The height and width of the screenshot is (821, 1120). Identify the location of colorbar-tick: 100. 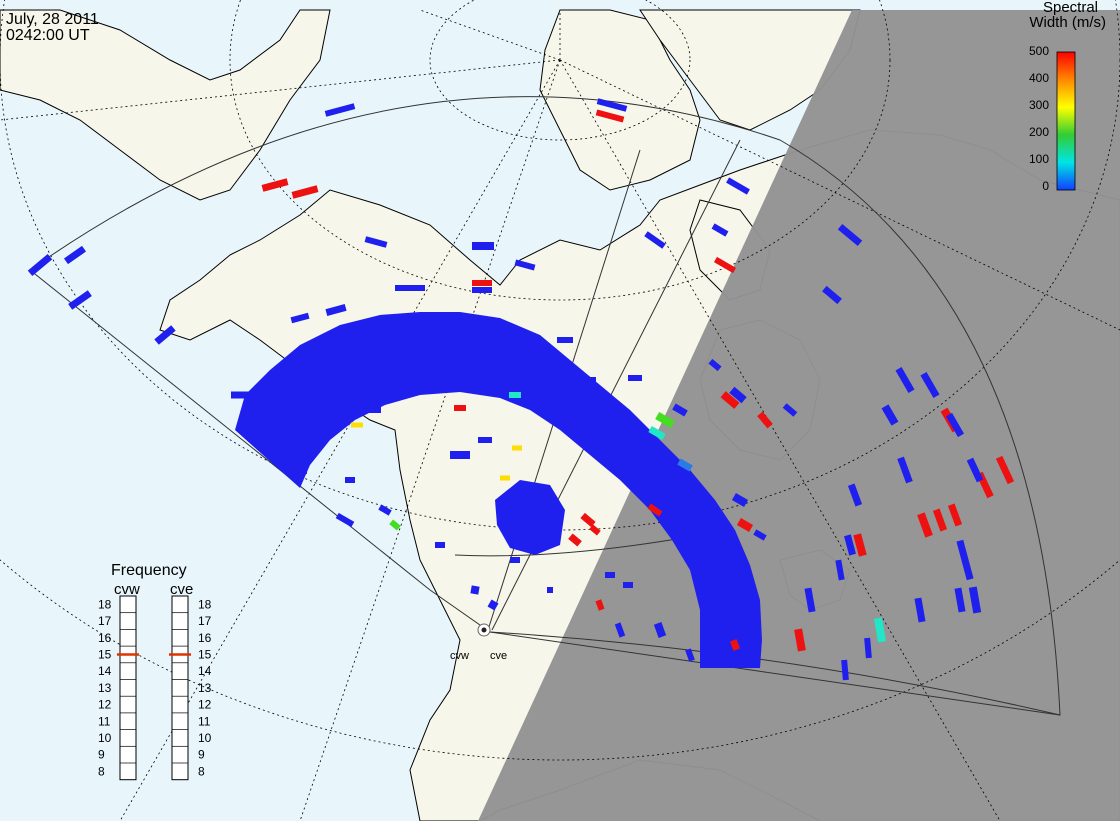
(1039, 159).